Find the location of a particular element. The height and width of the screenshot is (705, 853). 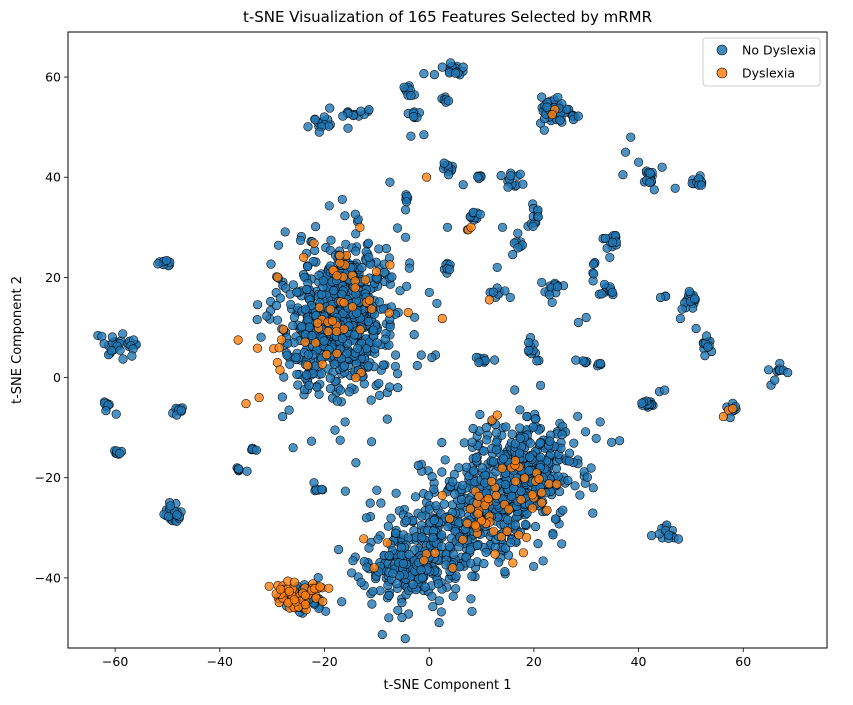

legend-label-dyslexia: Dyslexia is located at coordinates (768, 73).